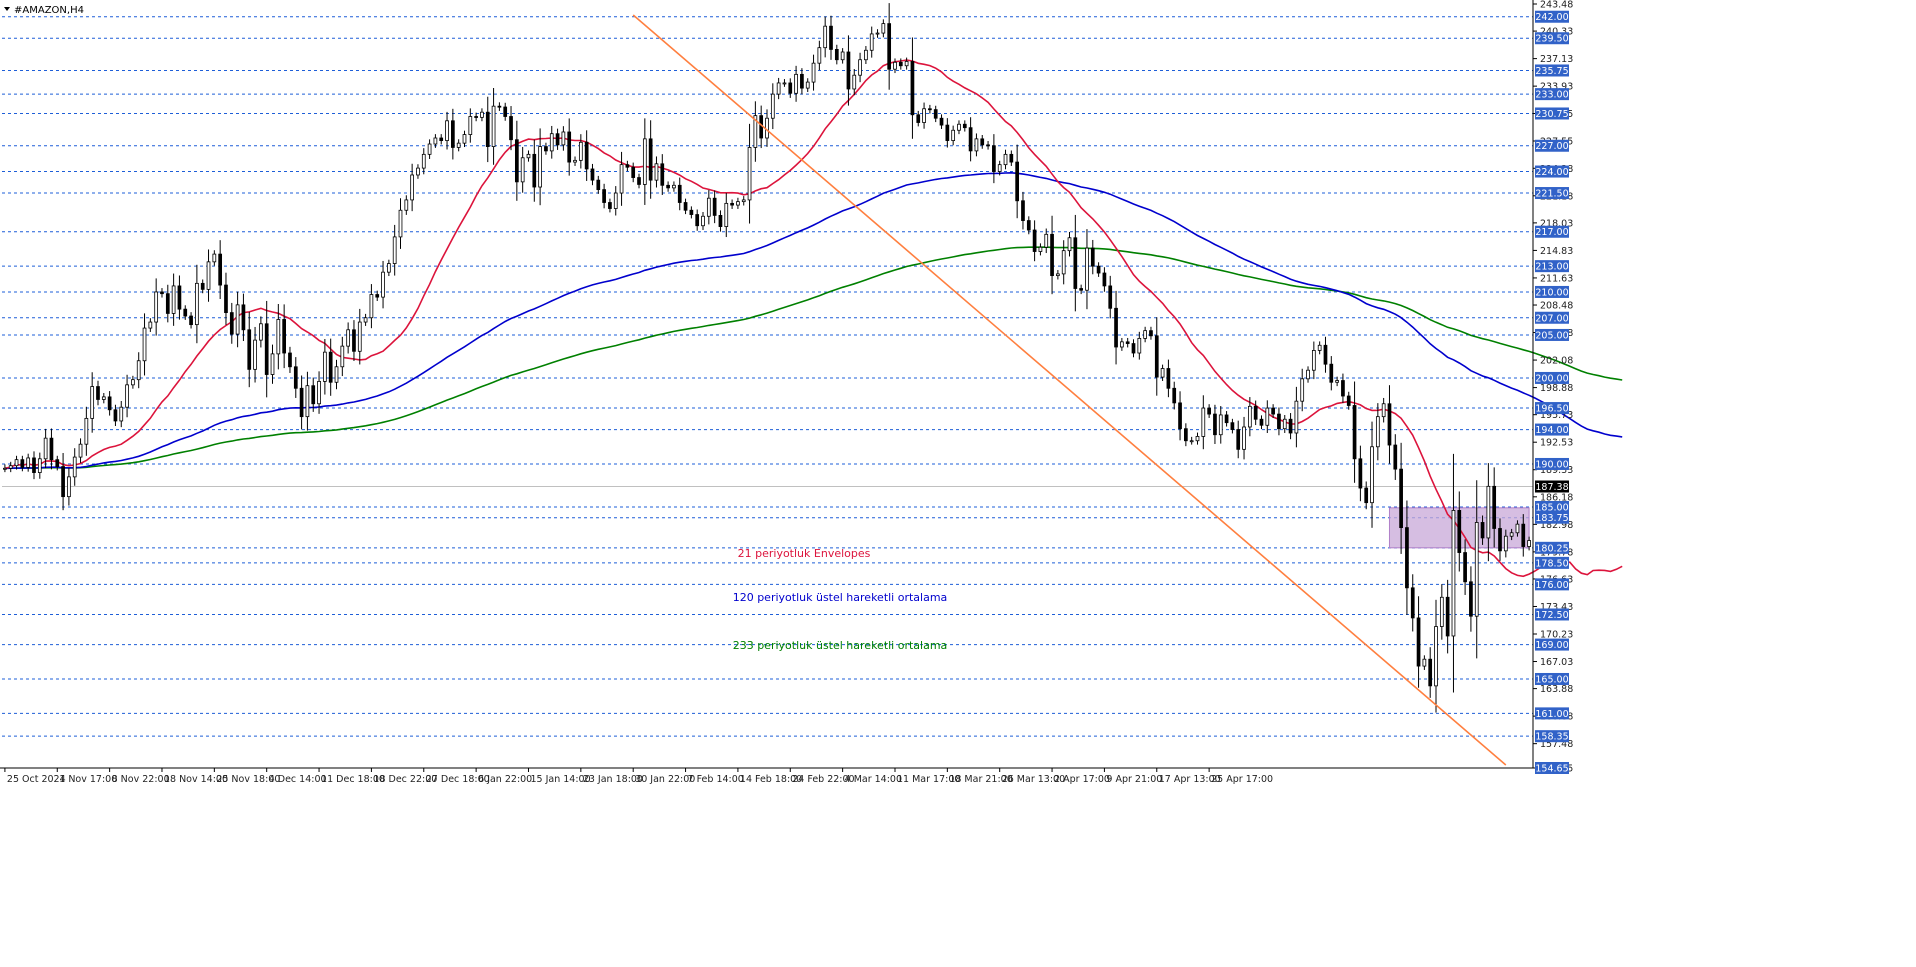  What do you see at coordinates (1551, 194) in the screenshot?
I see `level-price-label: 221.50` at bounding box center [1551, 194].